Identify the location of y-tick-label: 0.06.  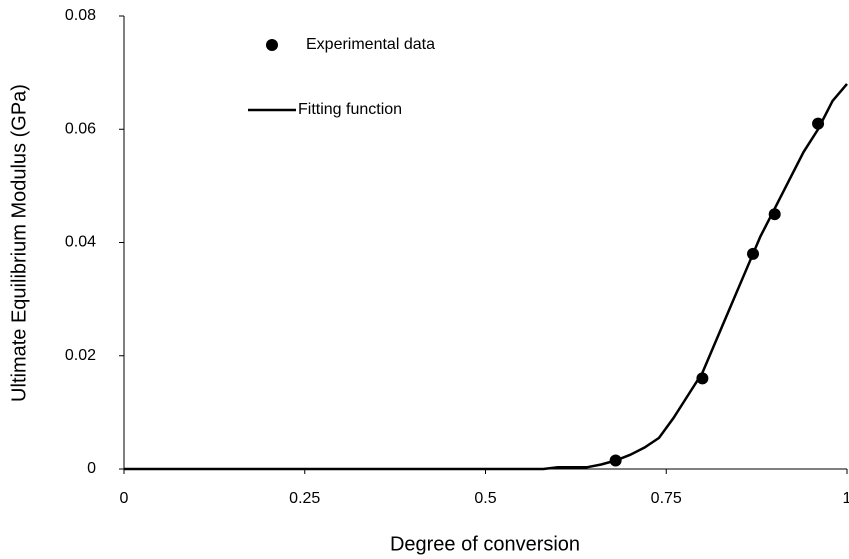
(80, 128).